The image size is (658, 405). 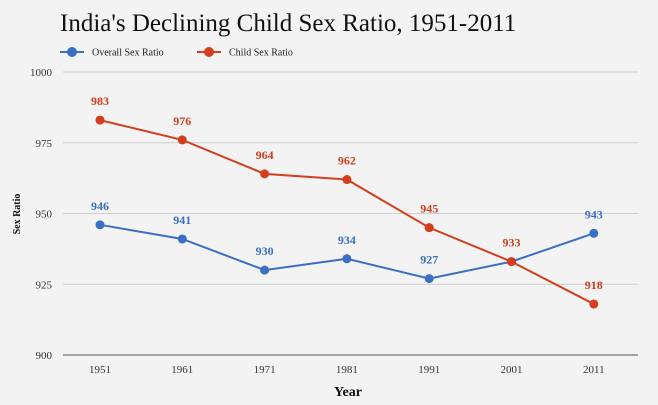 I want to click on y-axis-ticks: 900 925 950 975 1000, so click(x=41, y=214).